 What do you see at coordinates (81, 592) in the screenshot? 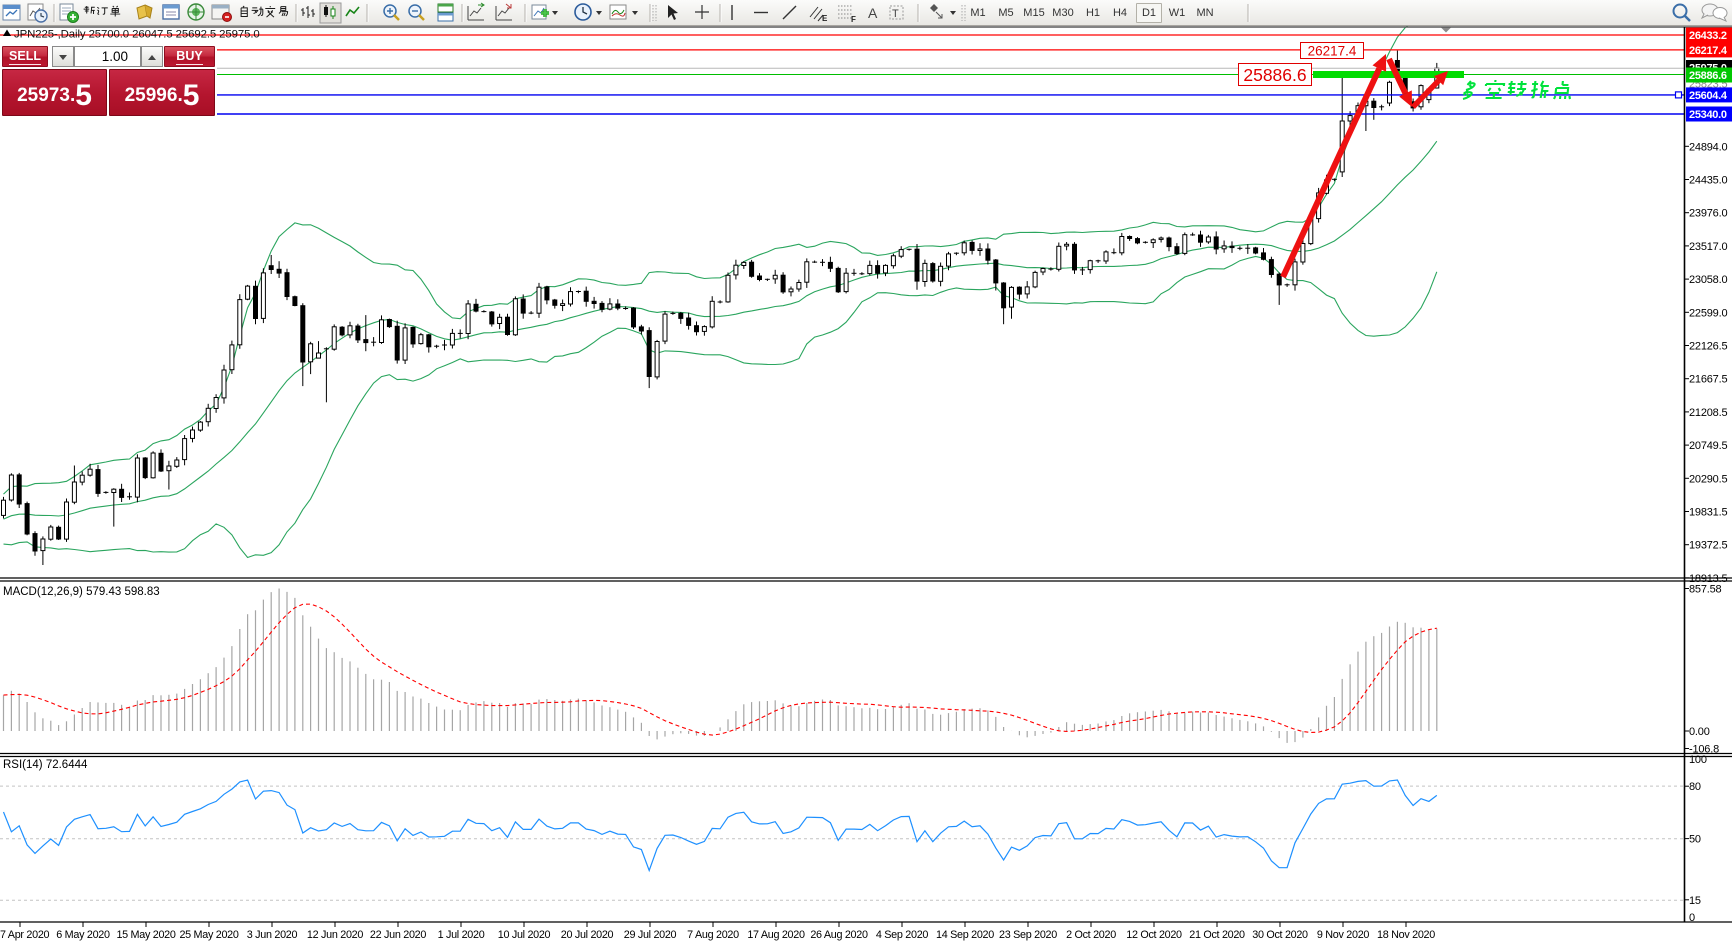
I see `svg-text: MACD(12,26,9) 579.43 598.83` at bounding box center [81, 592].